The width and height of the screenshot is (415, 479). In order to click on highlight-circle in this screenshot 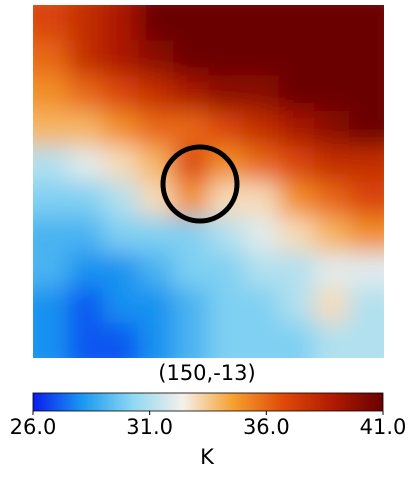, I will do `click(200, 184)`.